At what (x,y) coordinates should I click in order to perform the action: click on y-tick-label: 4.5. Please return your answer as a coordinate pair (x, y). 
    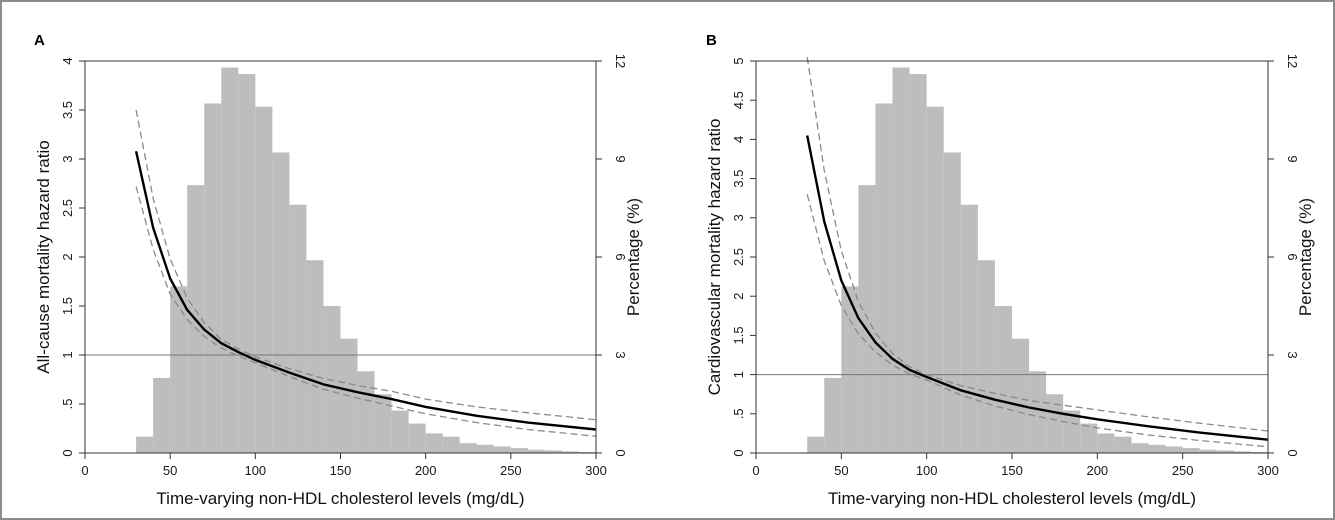
    Looking at the image, I should click on (738, 100).